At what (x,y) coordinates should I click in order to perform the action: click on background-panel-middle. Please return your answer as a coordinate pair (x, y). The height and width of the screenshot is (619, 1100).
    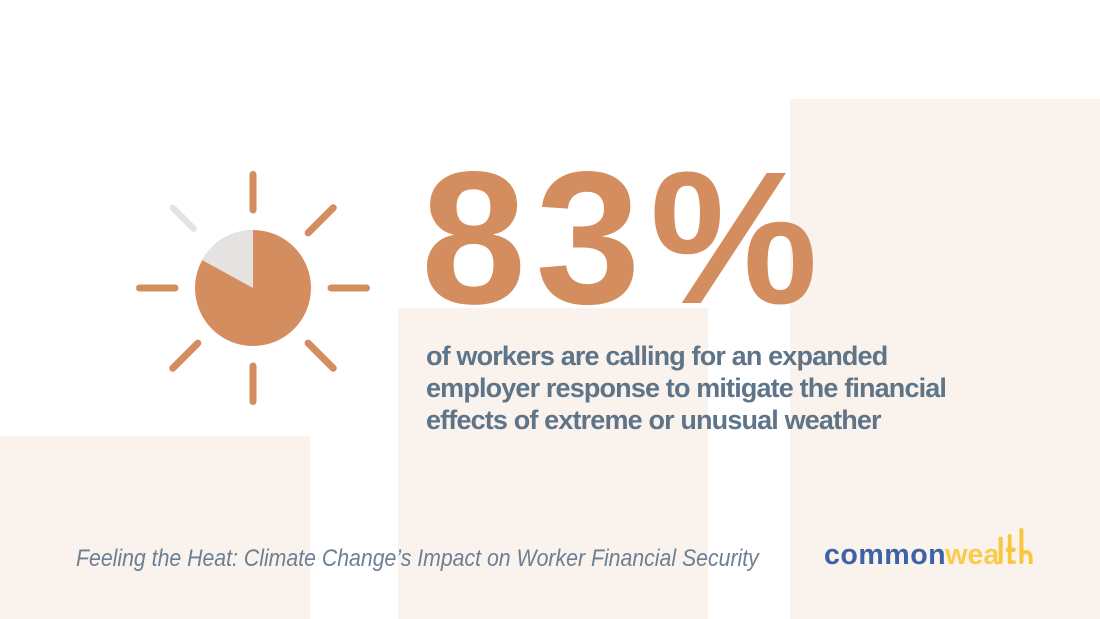
    Looking at the image, I should click on (553, 463).